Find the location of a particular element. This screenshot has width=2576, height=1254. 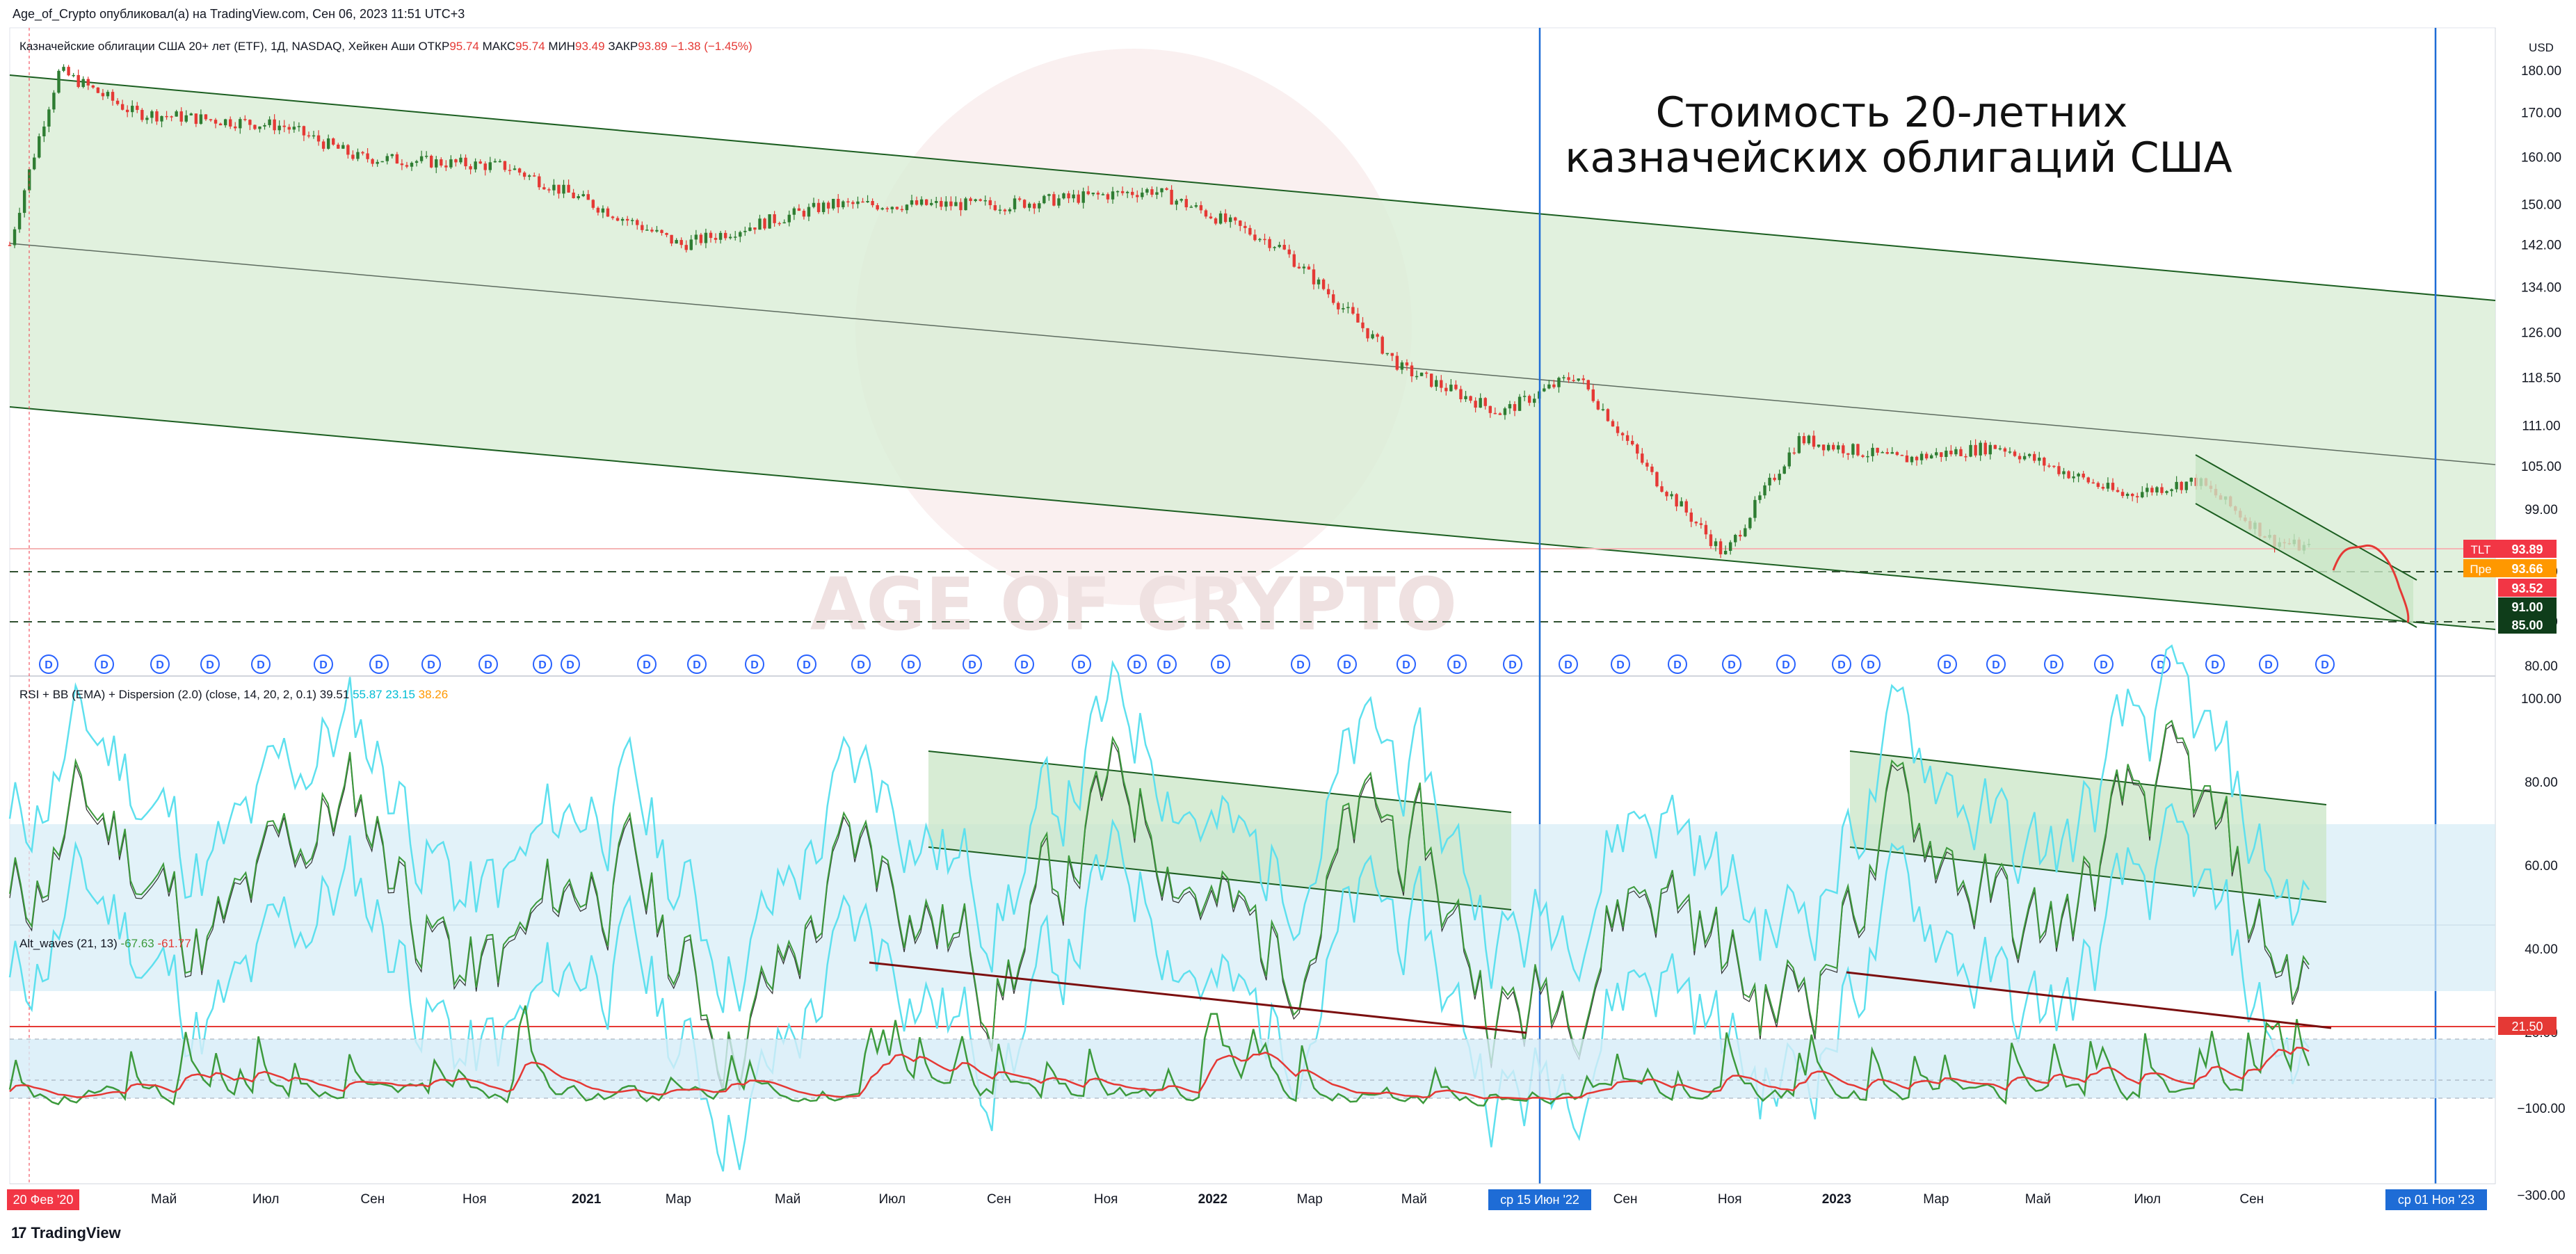

rsi-legend-part: 38.26 is located at coordinates (434, 695).